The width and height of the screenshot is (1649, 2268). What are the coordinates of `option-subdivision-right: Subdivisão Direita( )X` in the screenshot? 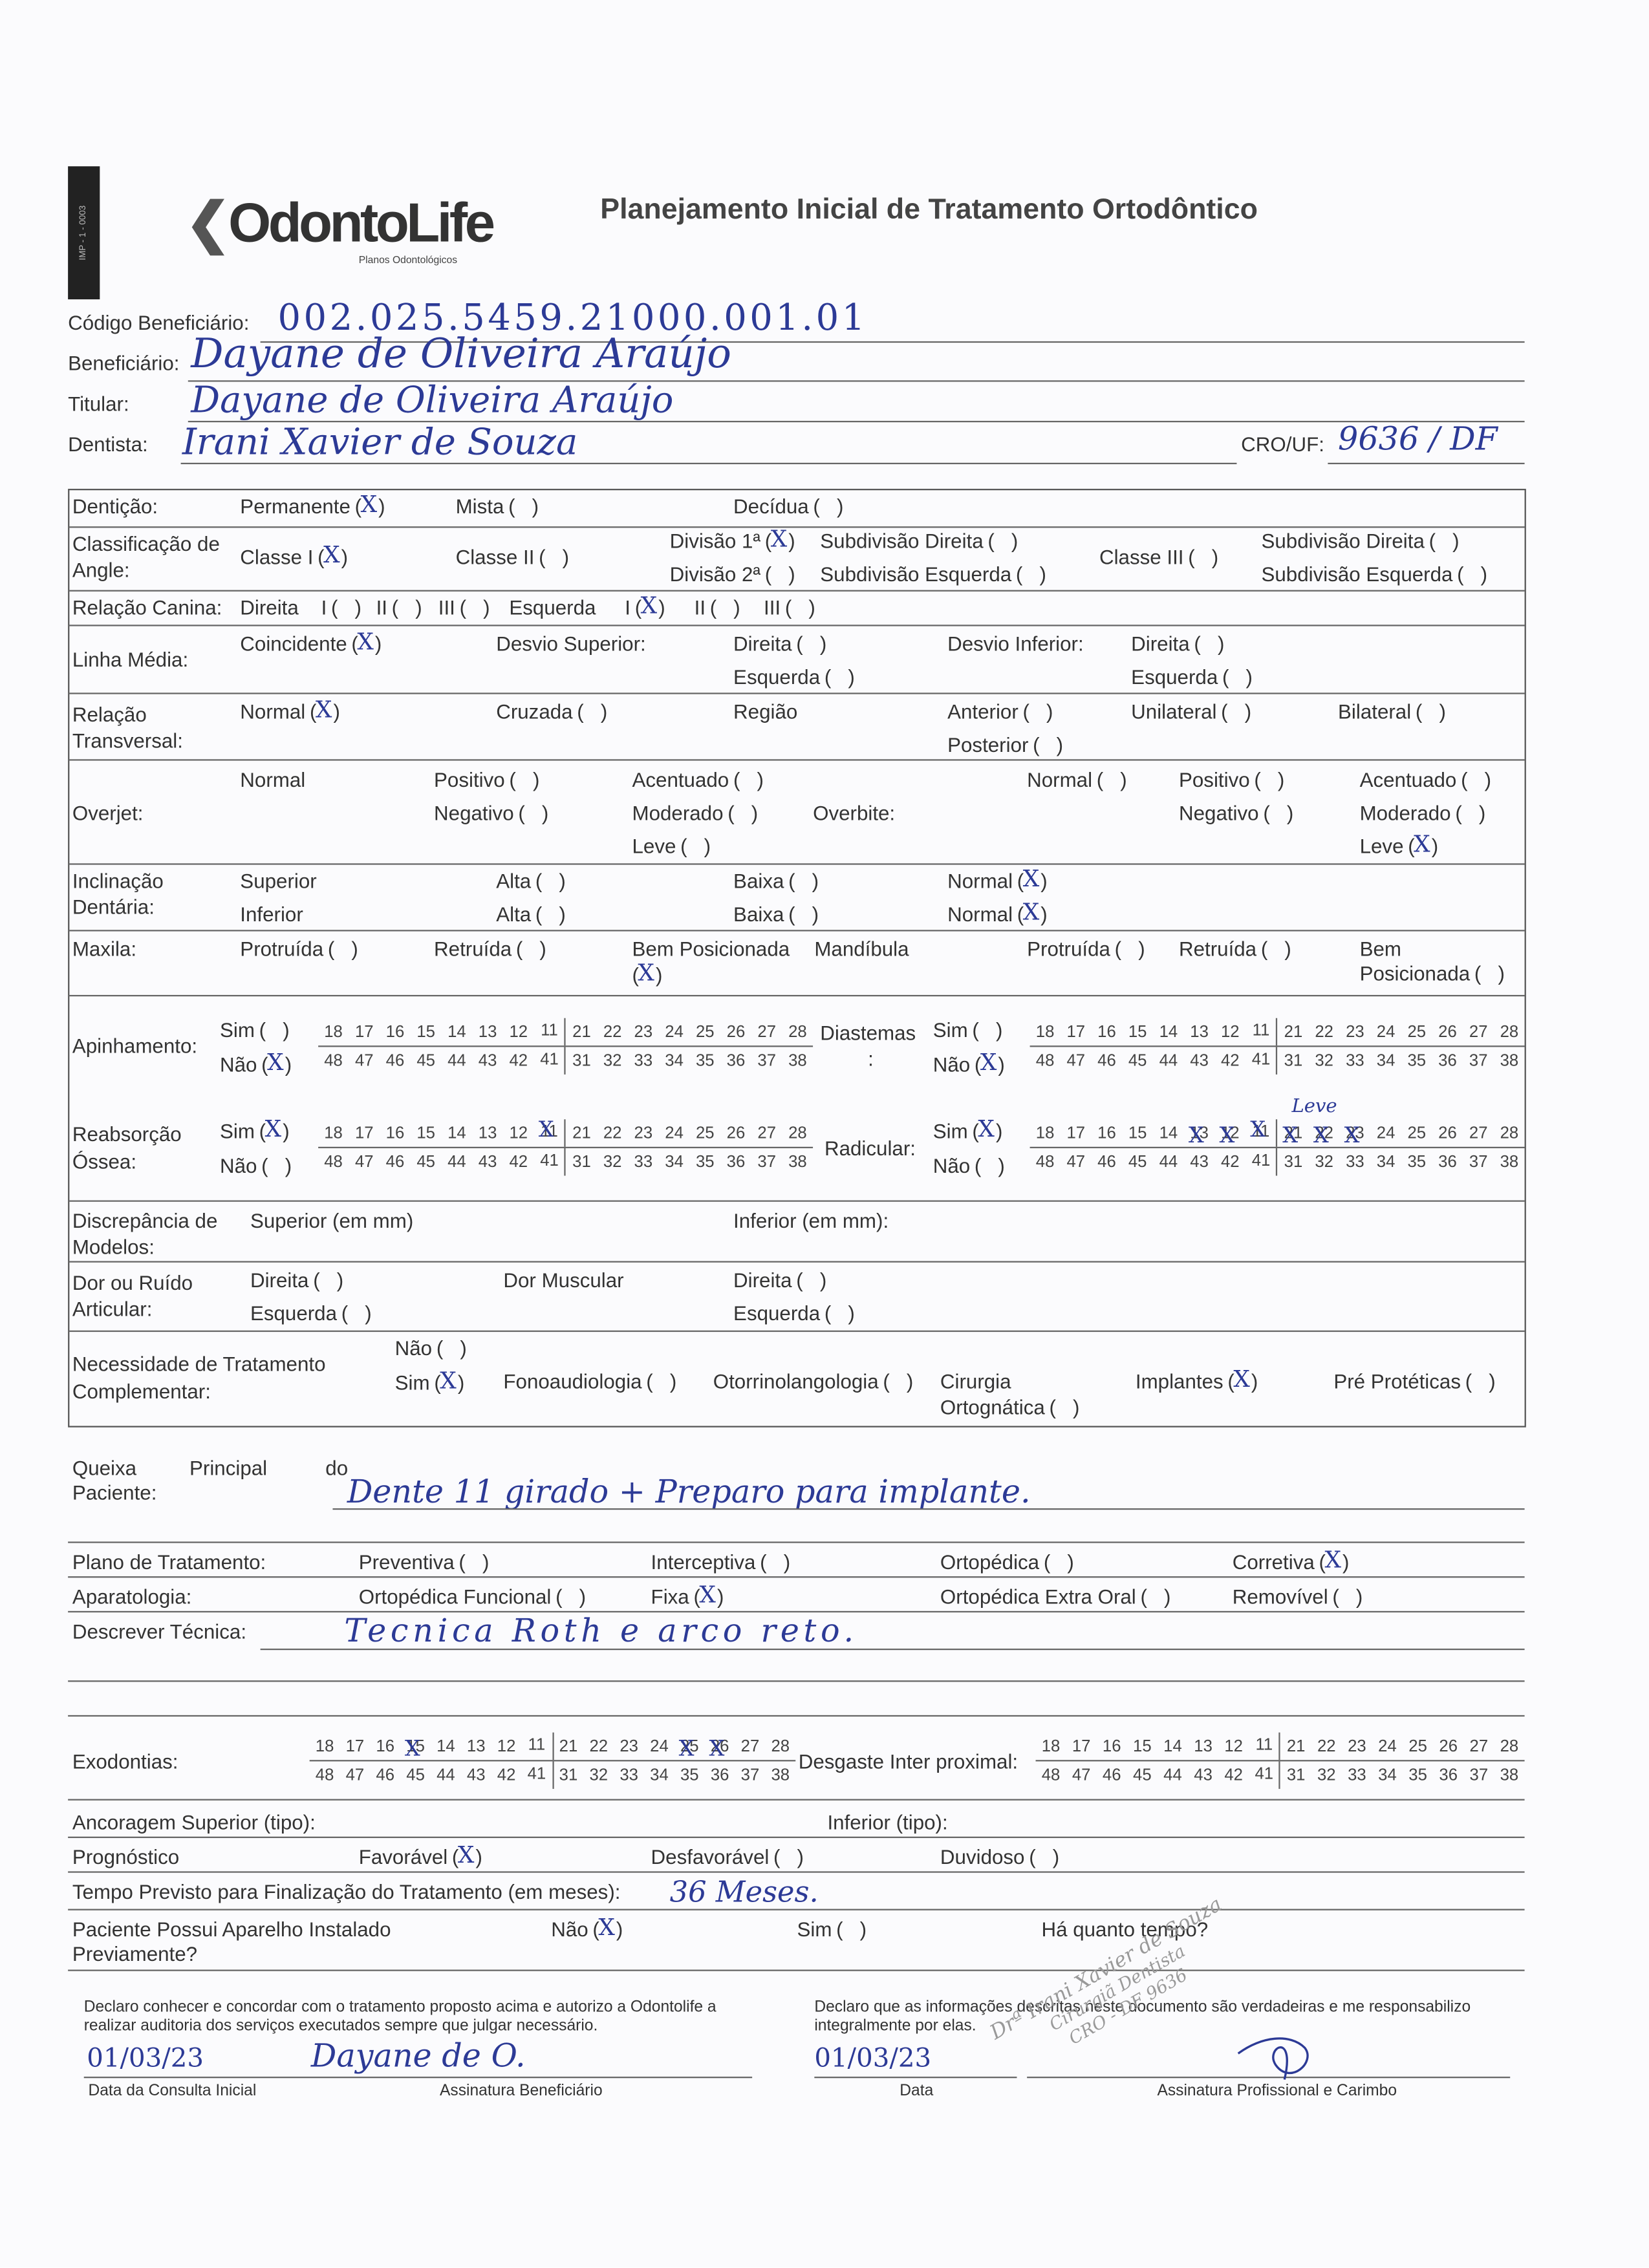 It's located at (919, 541).